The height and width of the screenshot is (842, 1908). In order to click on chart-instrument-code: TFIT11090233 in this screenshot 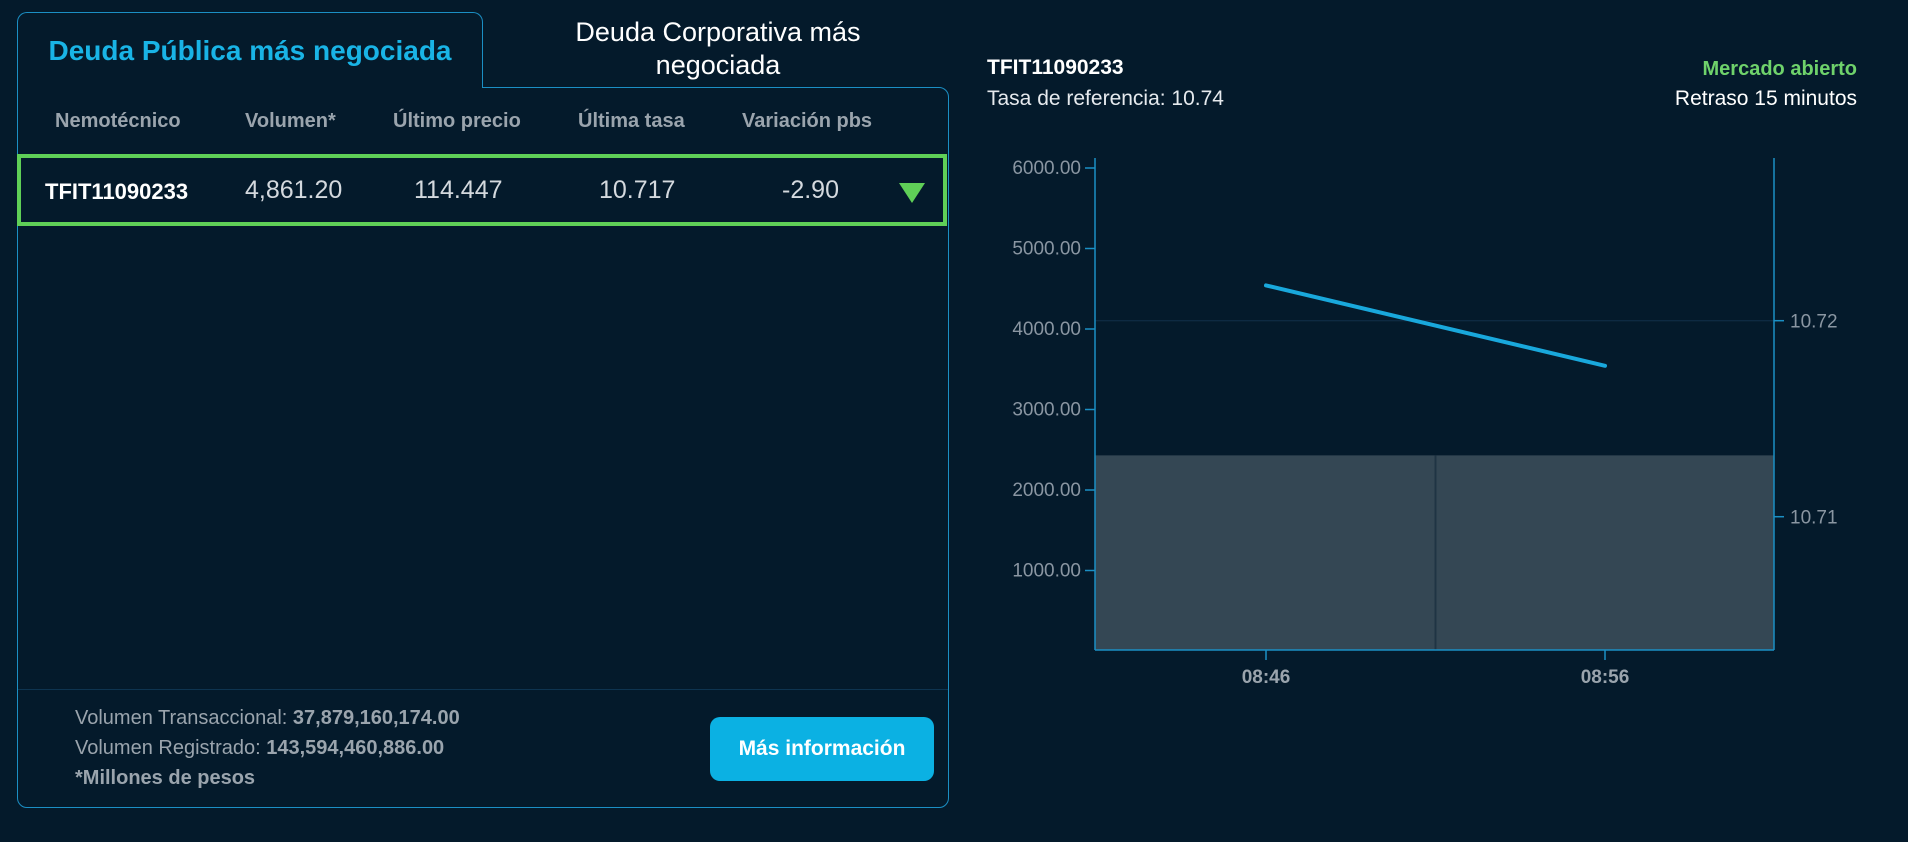, I will do `click(1055, 67)`.